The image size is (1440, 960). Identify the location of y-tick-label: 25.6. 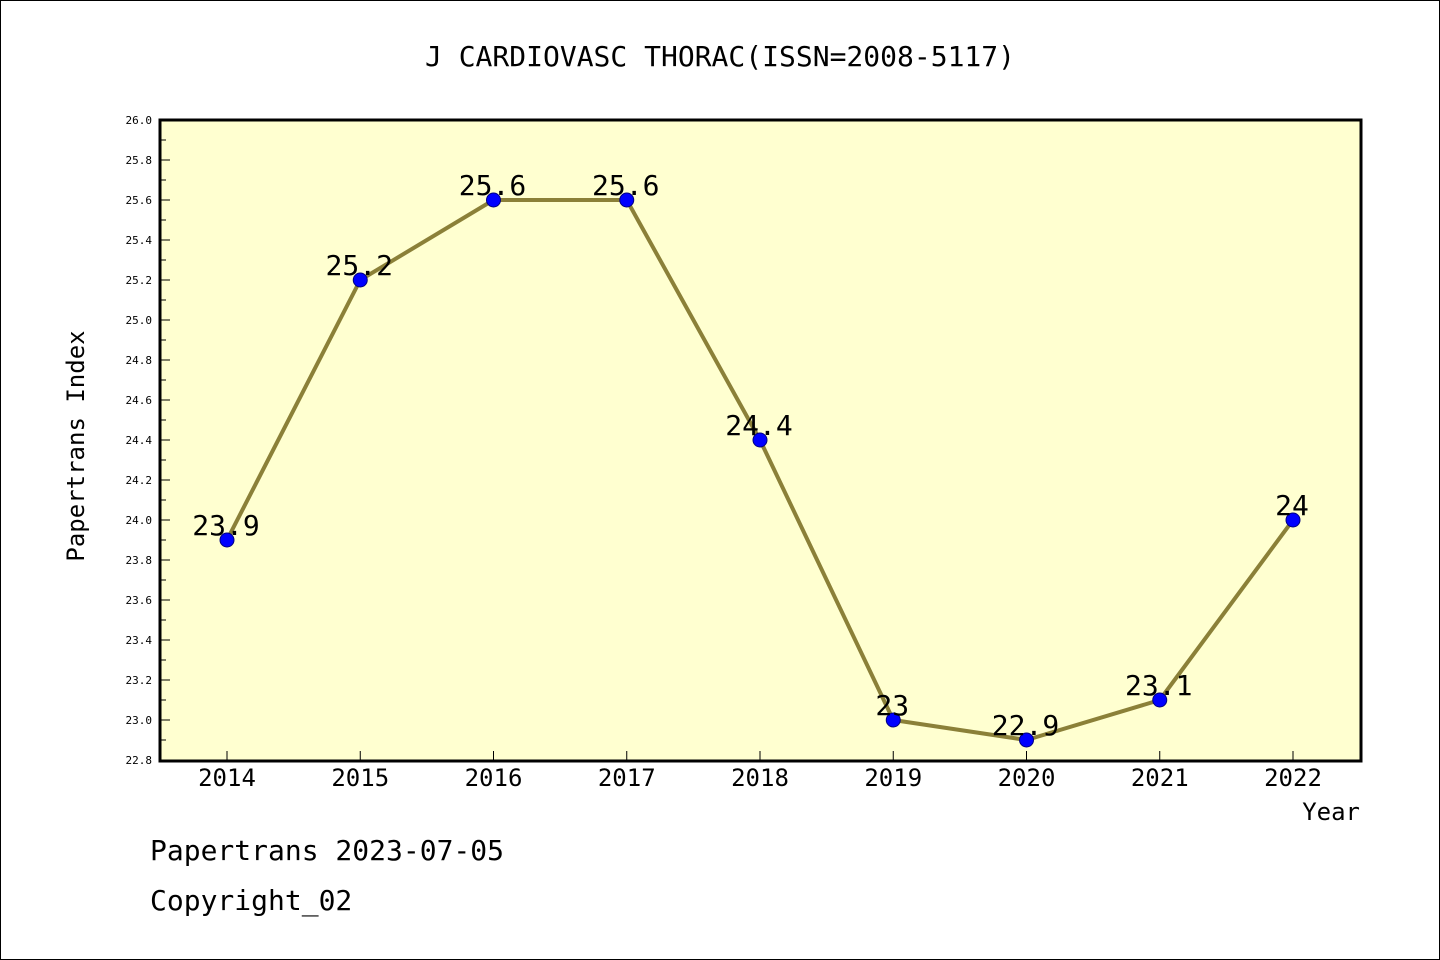
(139, 200).